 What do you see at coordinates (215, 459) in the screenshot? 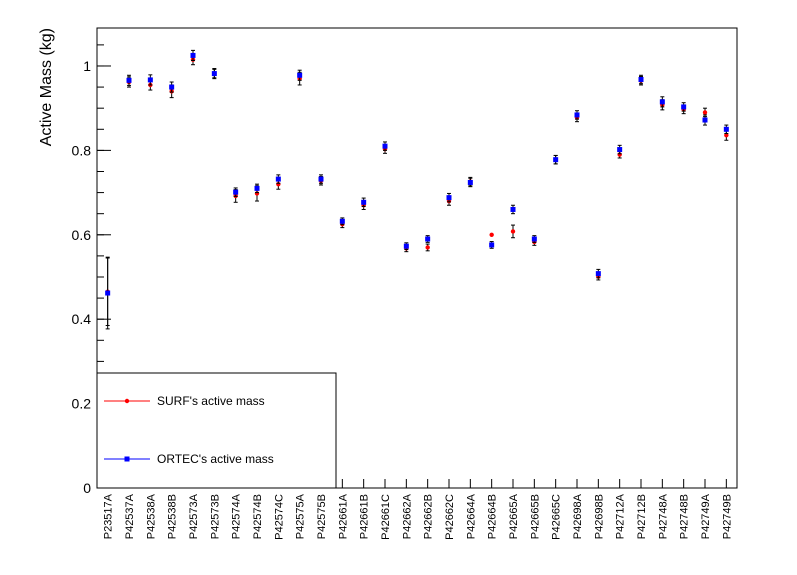
I see `legend-label-ortec: ORTEC's active mass` at bounding box center [215, 459].